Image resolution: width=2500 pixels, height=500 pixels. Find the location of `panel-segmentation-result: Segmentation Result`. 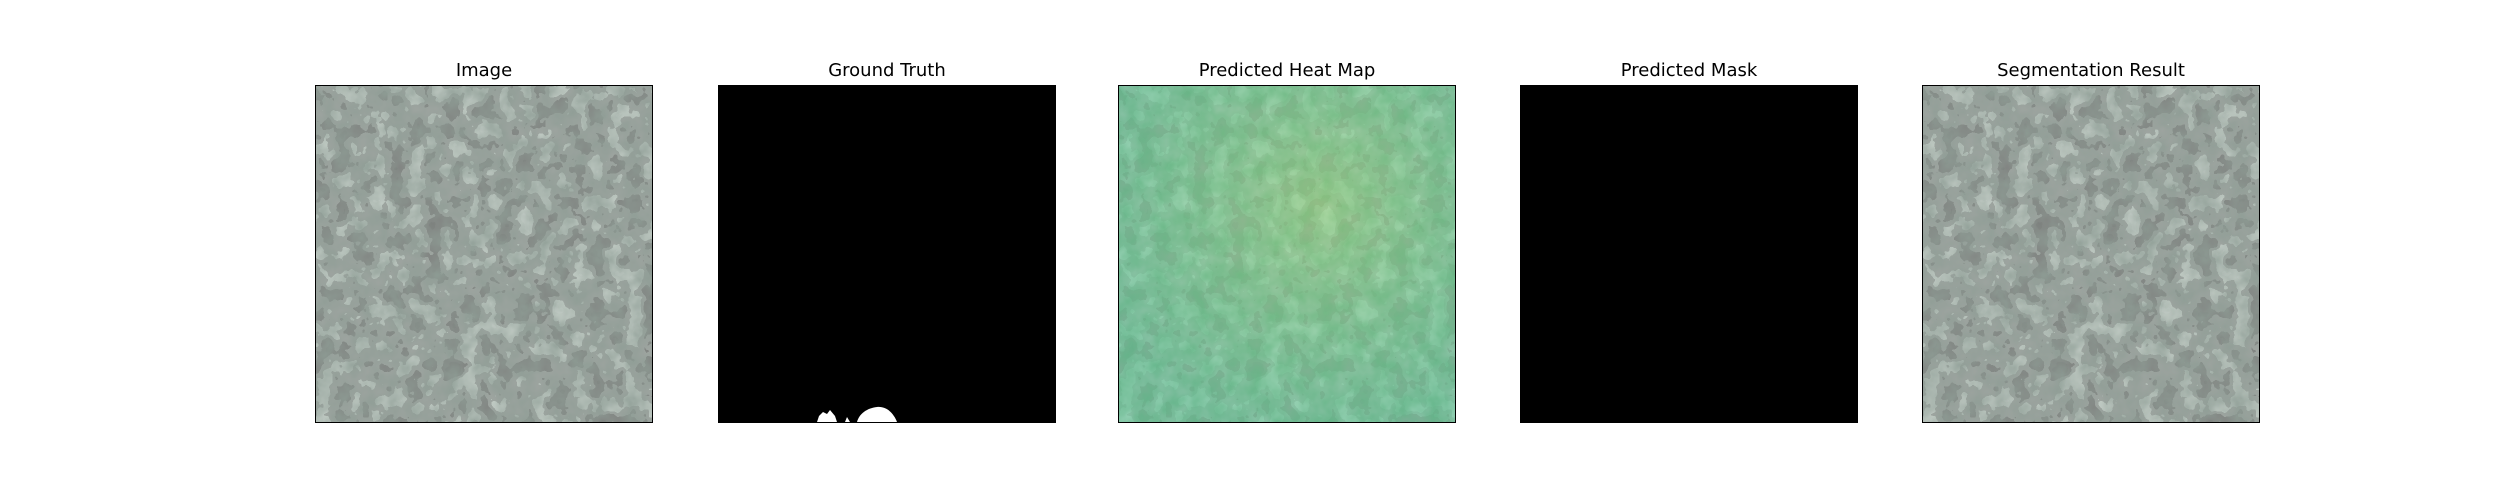

panel-segmentation-result: Segmentation Result is located at coordinates (2091, 250).